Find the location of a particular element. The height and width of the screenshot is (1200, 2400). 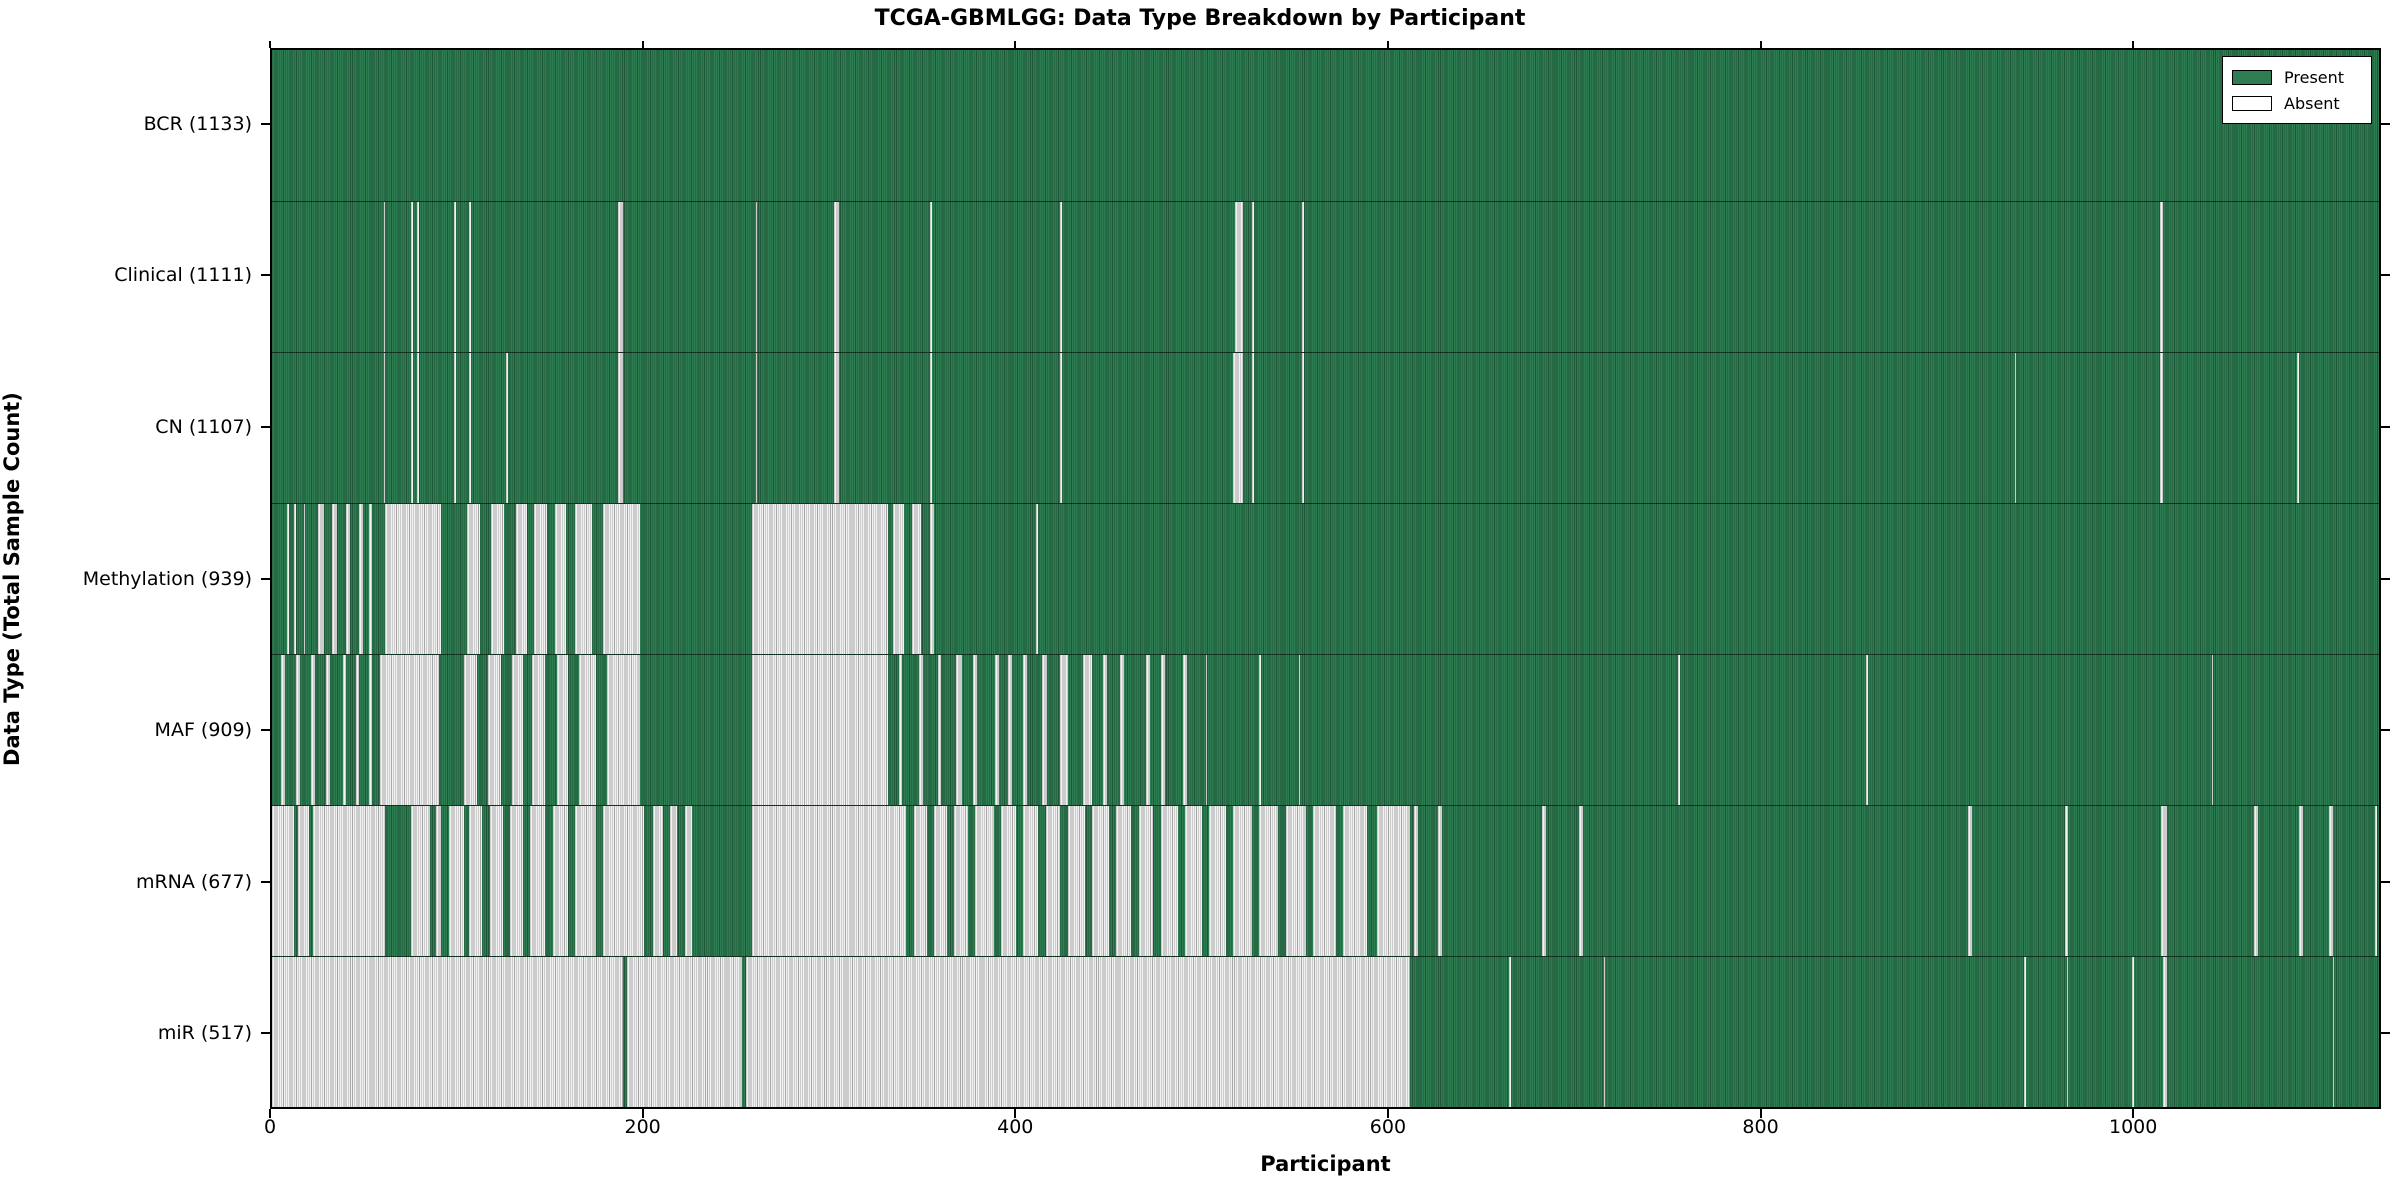

heatmap-row-Methylation is located at coordinates (1325, 578).